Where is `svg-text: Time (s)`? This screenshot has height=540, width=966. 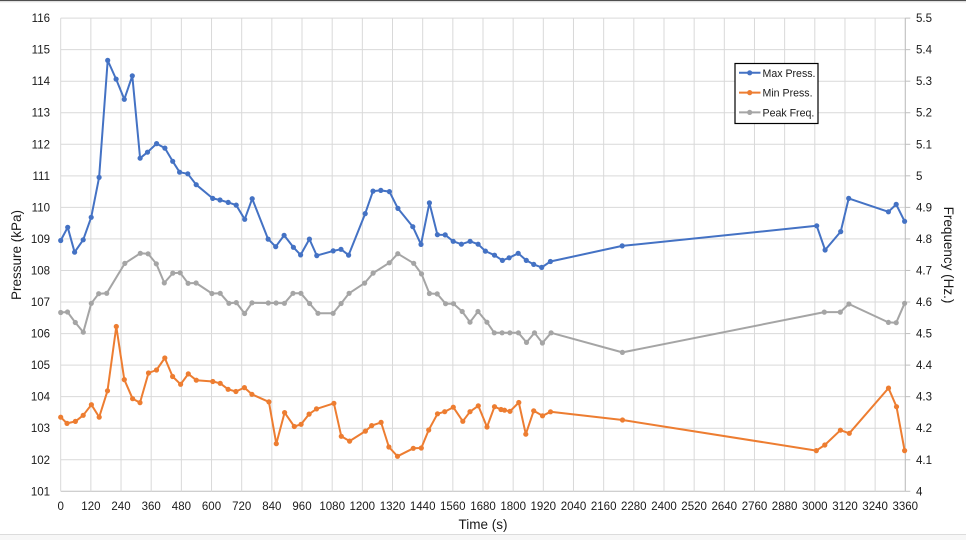
svg-text: Time (s) is located at coordinates (483, 524).